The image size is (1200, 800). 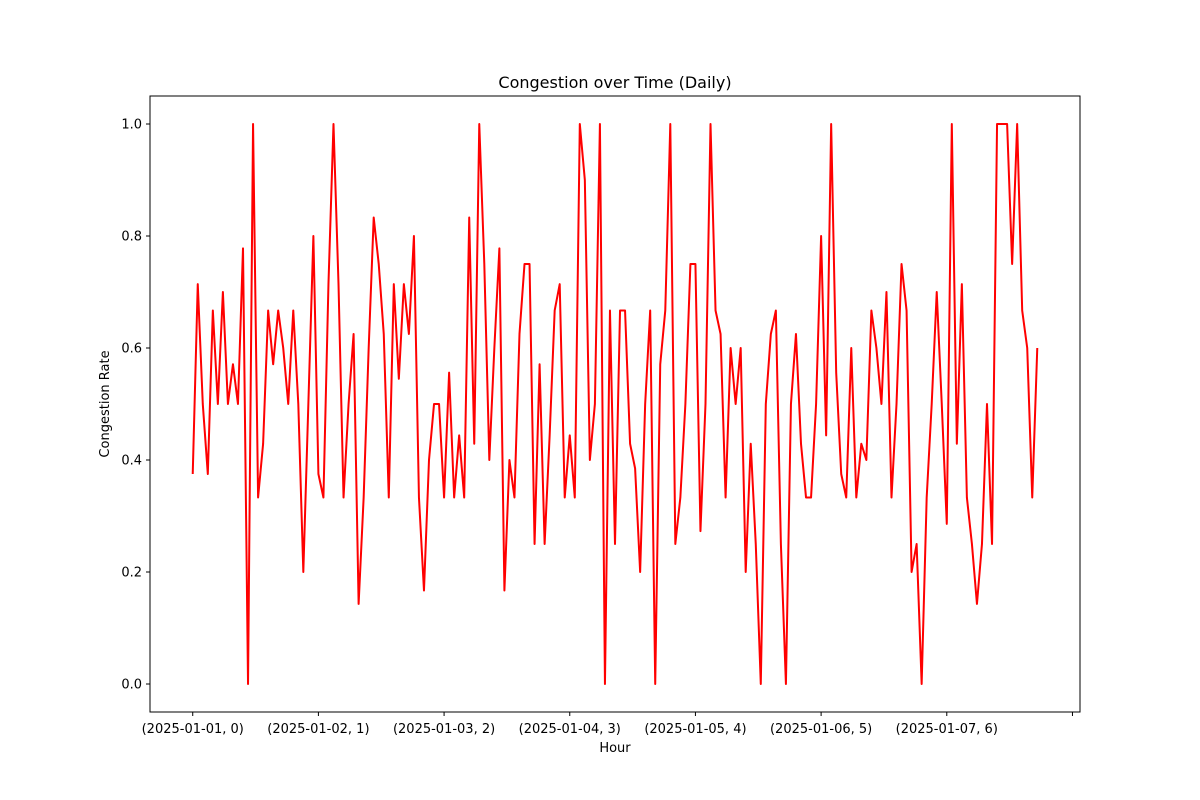 What do you see at coordinates (135, 405) in the screenshot?
I see `y-axis: 0.0 0.2 0.4 0.6 0.8 1.0` at bounding box center [135, 405].